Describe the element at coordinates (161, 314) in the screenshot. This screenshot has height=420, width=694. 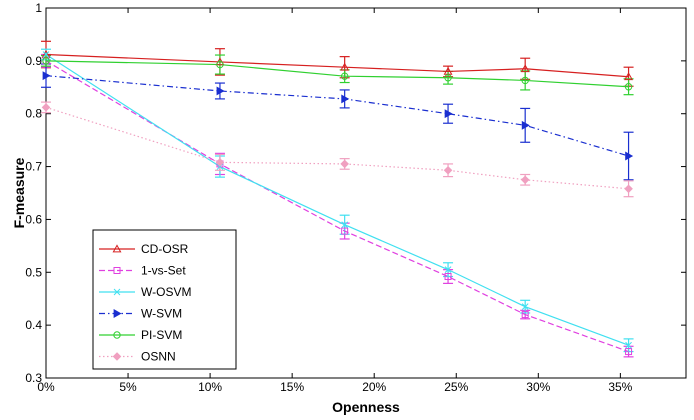
I see `legend-label-w-svm: W-SVM` at that location.